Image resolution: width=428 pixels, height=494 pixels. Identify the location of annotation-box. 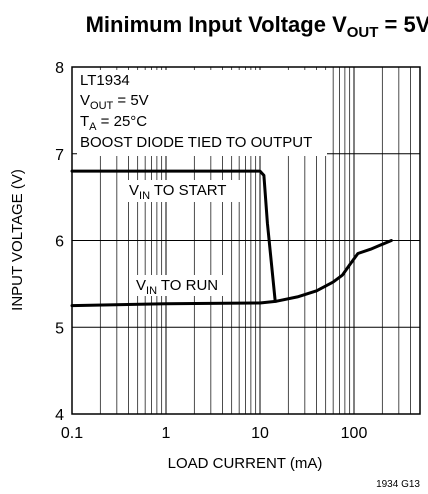
(202, 113).